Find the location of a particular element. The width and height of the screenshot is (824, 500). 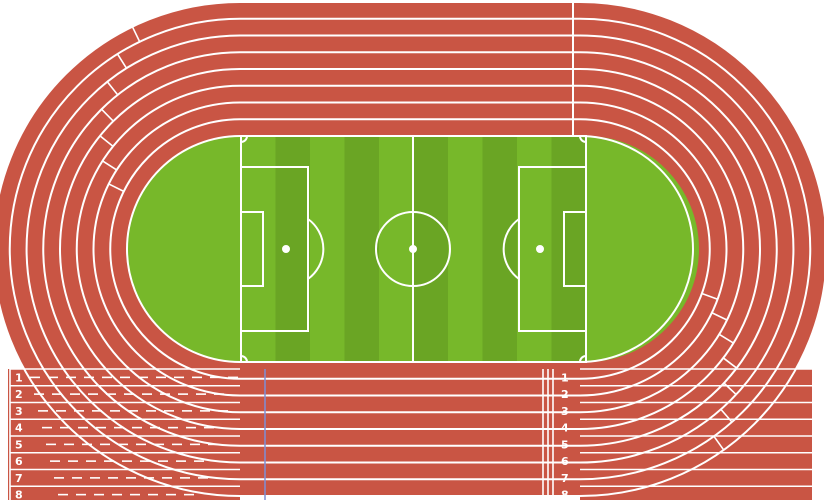

right-penalty-arc is located at coordinates (511, 249).